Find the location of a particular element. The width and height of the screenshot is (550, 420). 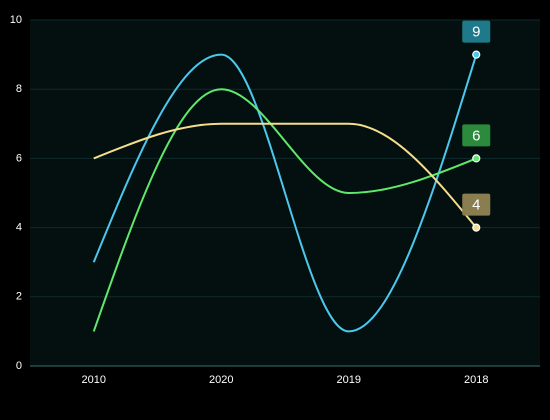

end-label: 9 is located at coordinates (476, 32).